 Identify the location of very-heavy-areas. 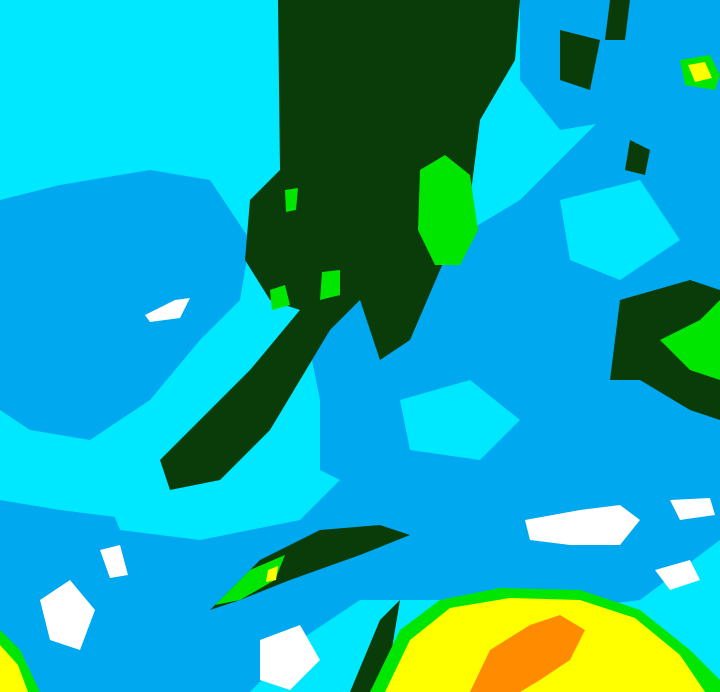
(527, 653).